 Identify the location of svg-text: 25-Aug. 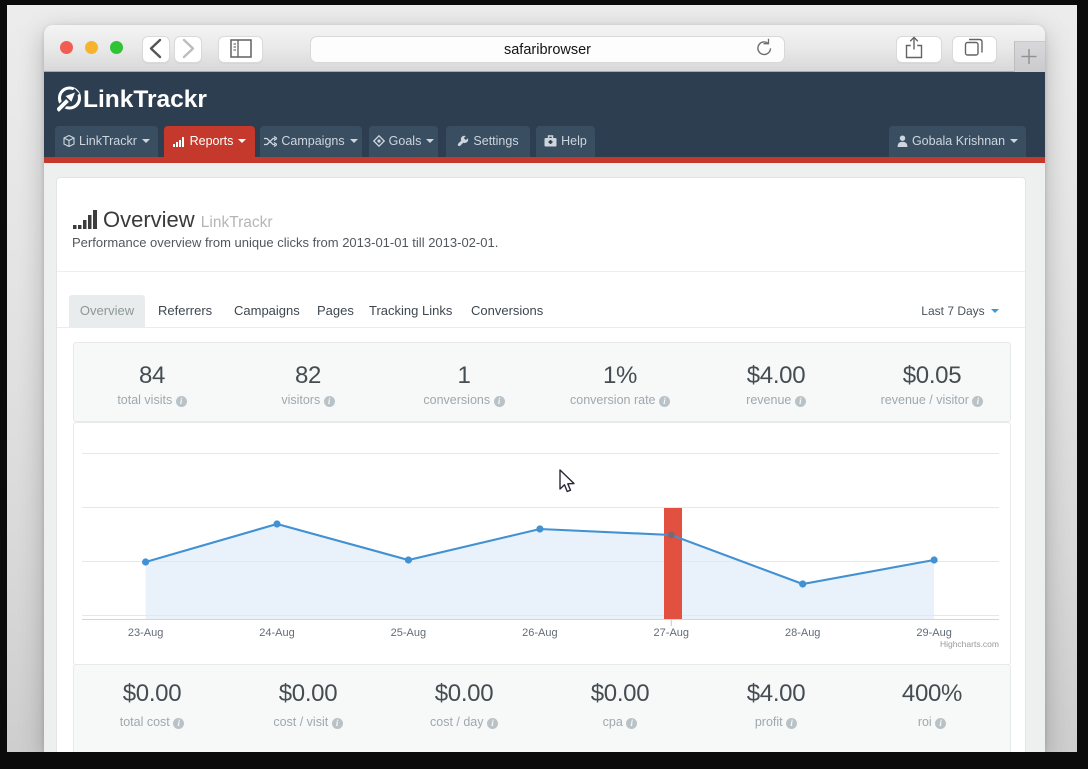
(408, 633).